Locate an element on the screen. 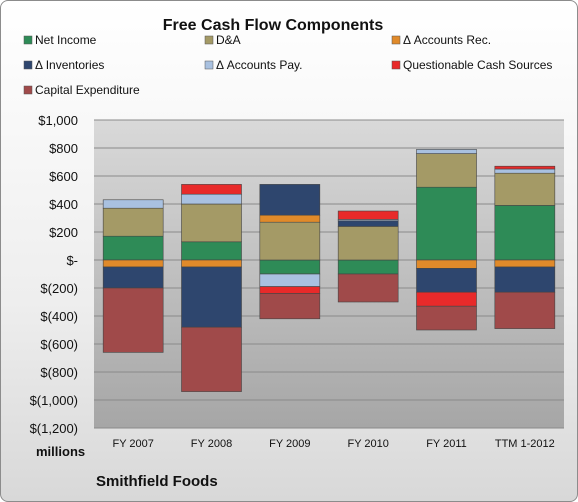 Image resolution: width=578 pixels, height=502 pixels. y-tick-label: $- is located at coordinates (72, 260).